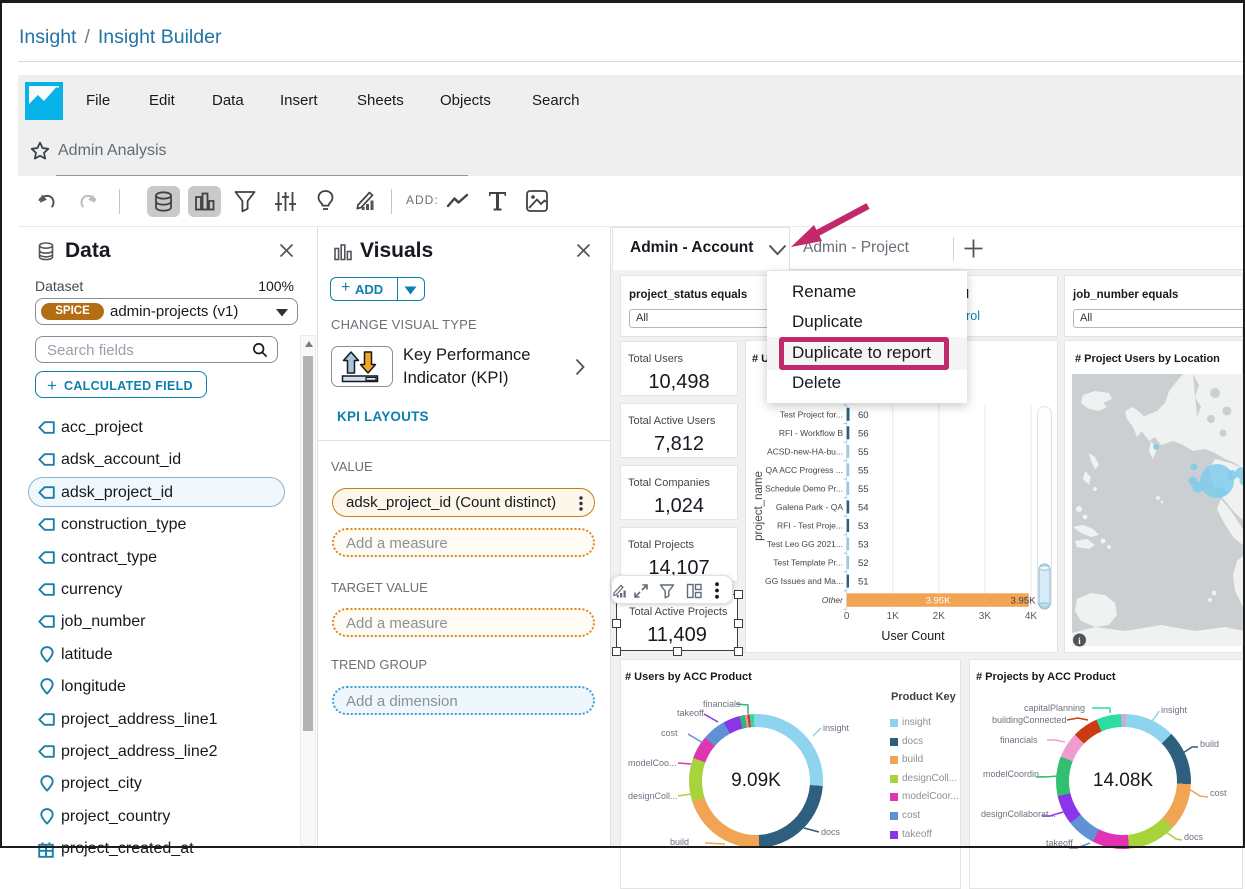 Image resolution: width=1245 pixels, height=889 pixels. Describe the element at coordinates (759, 506) in the screenshot. I see `svg-text: project_name` at that location.